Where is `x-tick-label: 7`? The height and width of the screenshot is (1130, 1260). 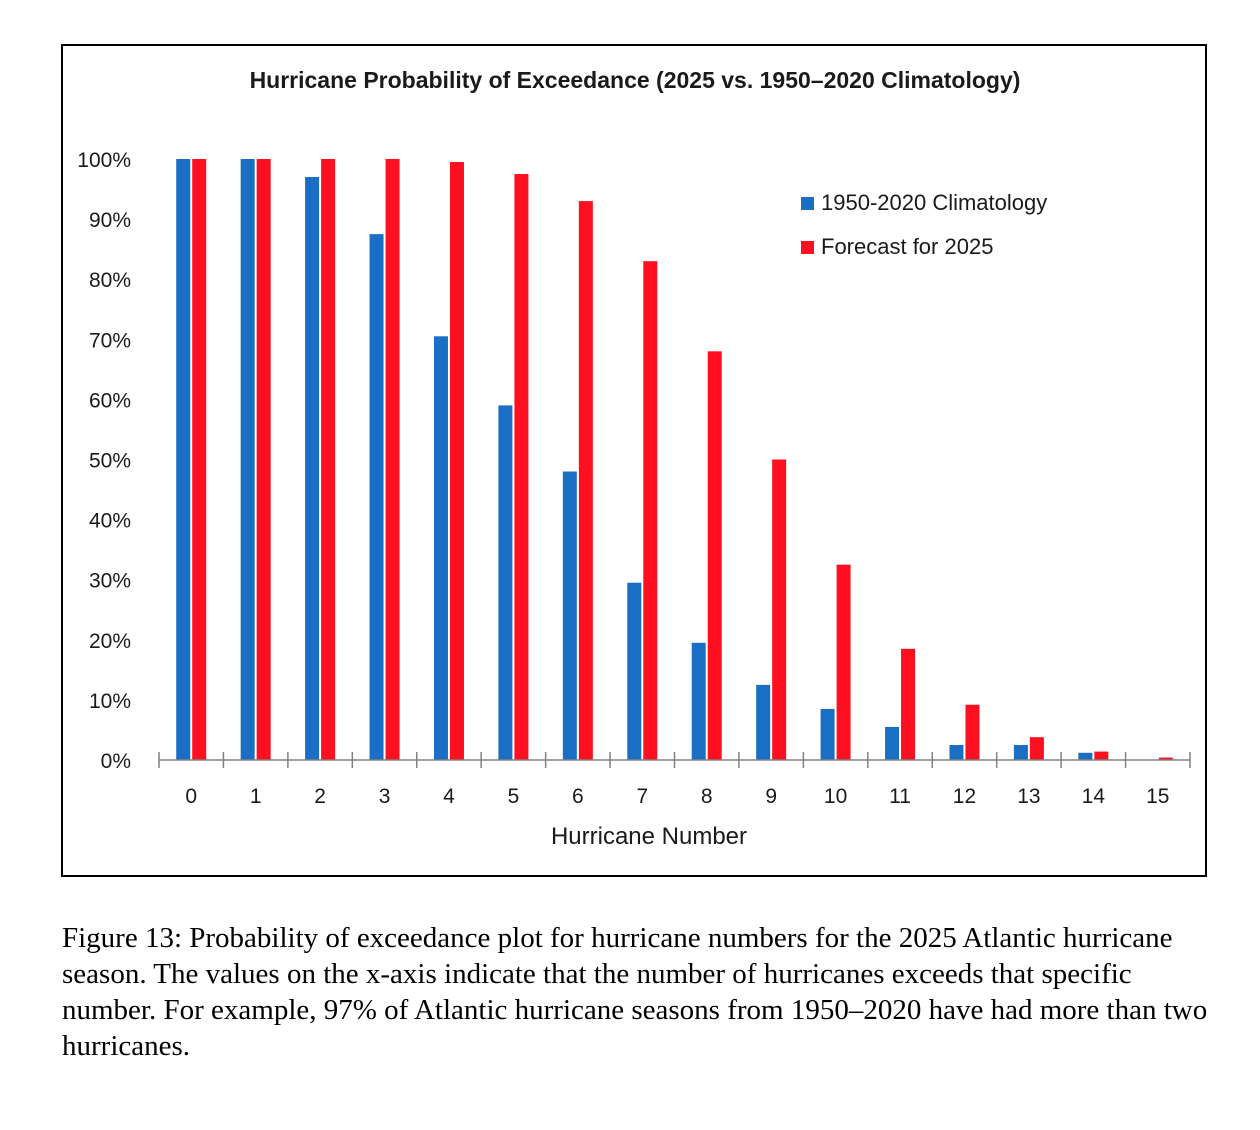 x-tick-label: 7 is located at coordinates (642, 796).